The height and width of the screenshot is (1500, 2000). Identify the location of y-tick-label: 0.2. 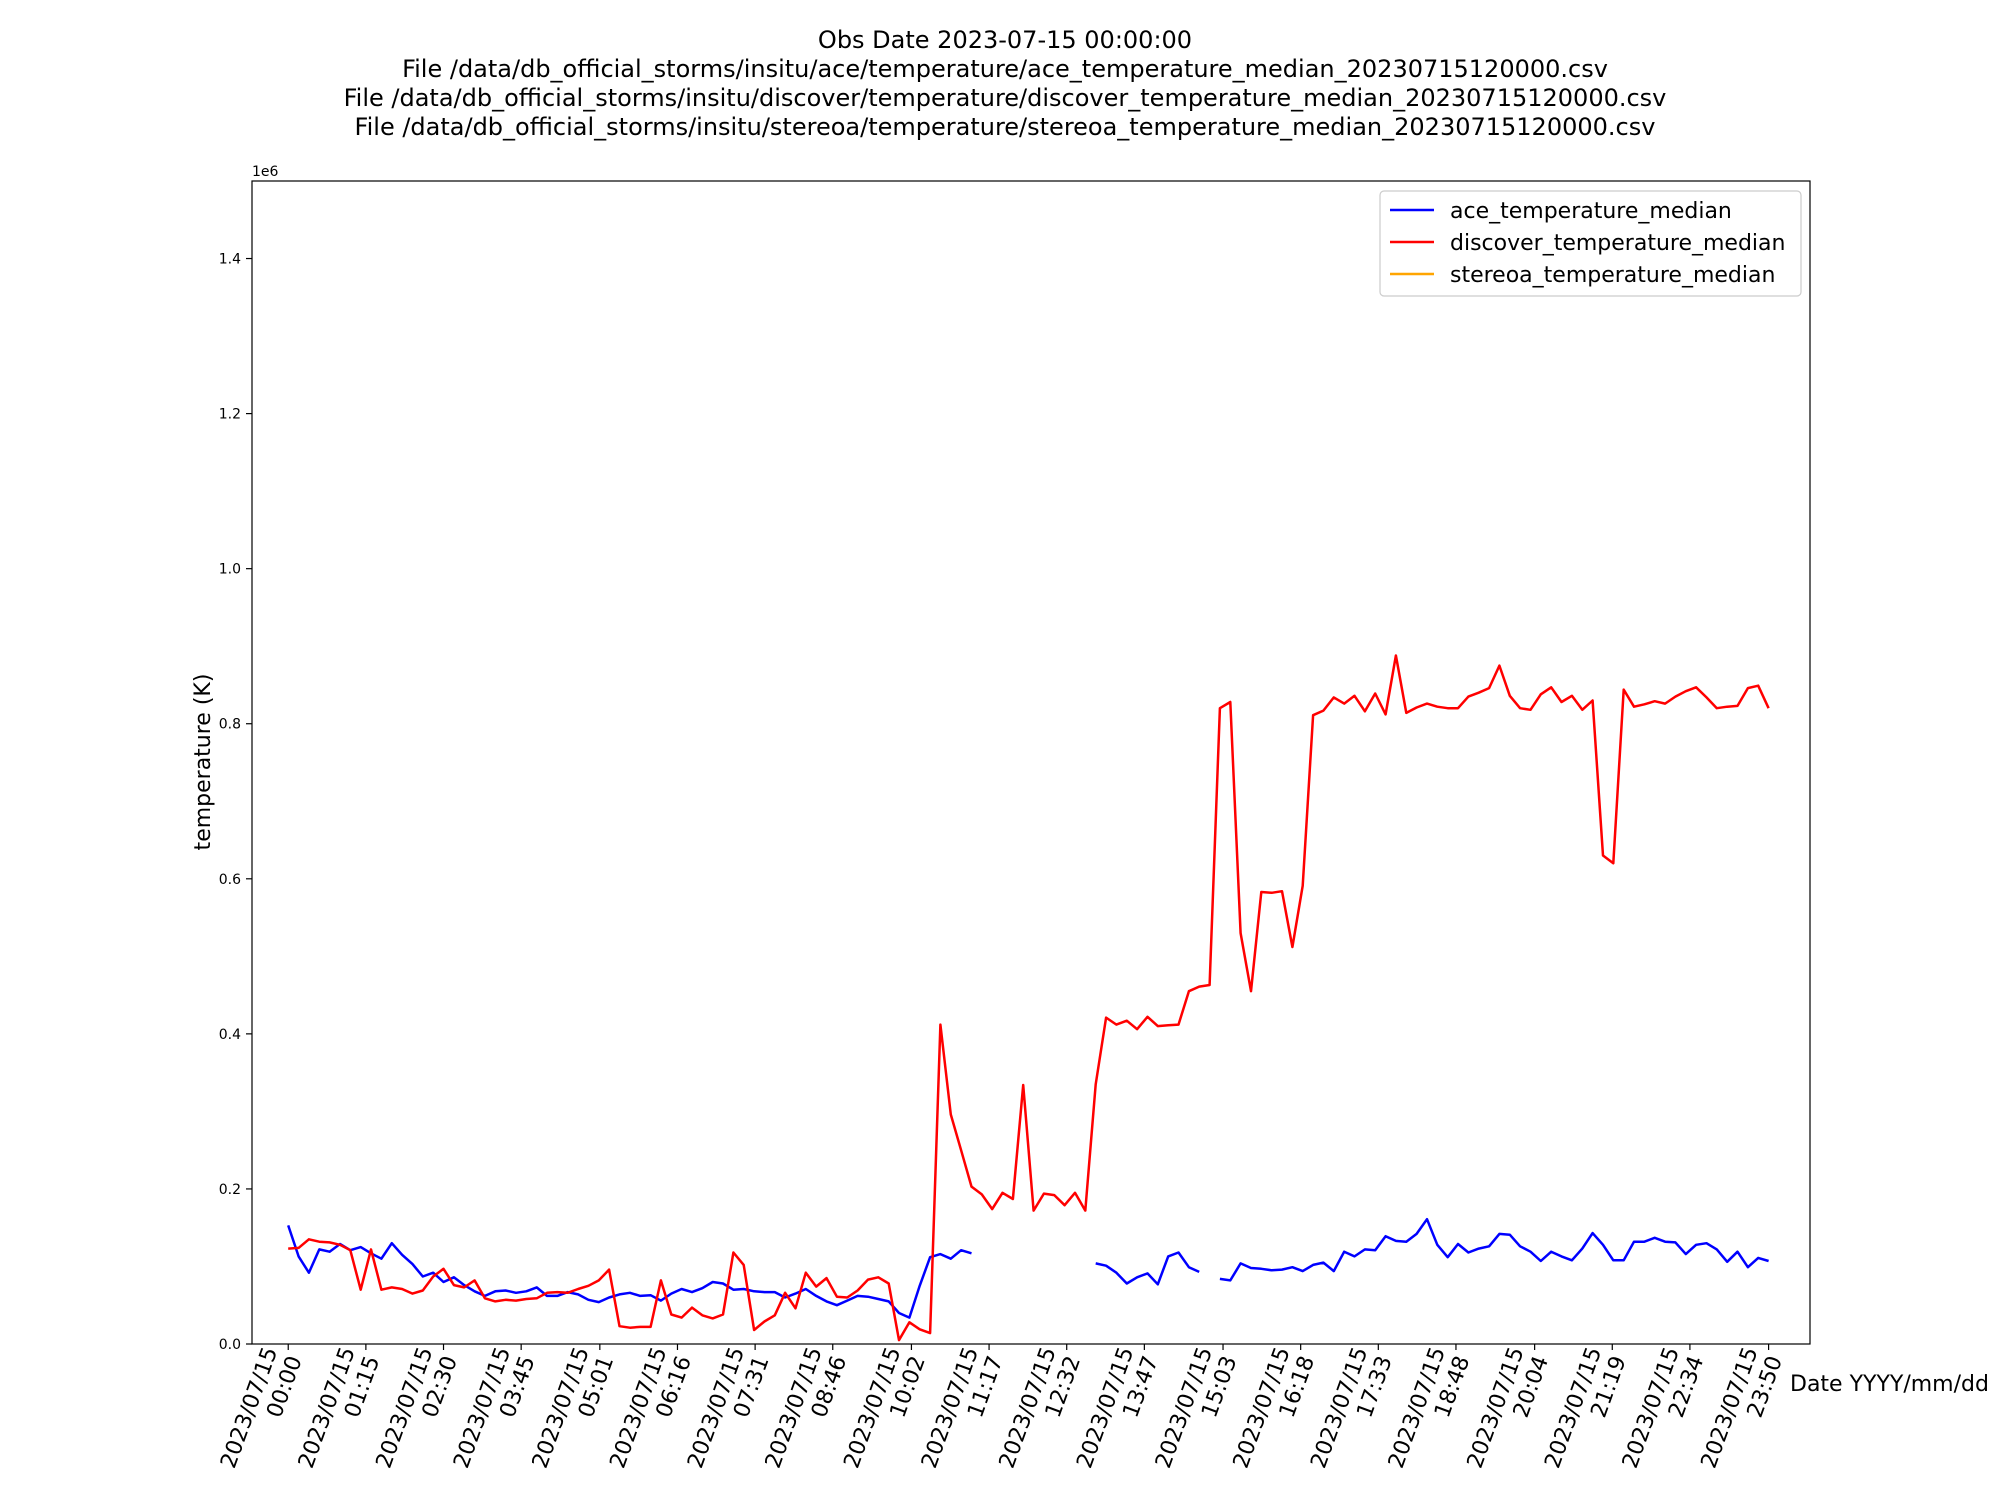
(230, 1190).